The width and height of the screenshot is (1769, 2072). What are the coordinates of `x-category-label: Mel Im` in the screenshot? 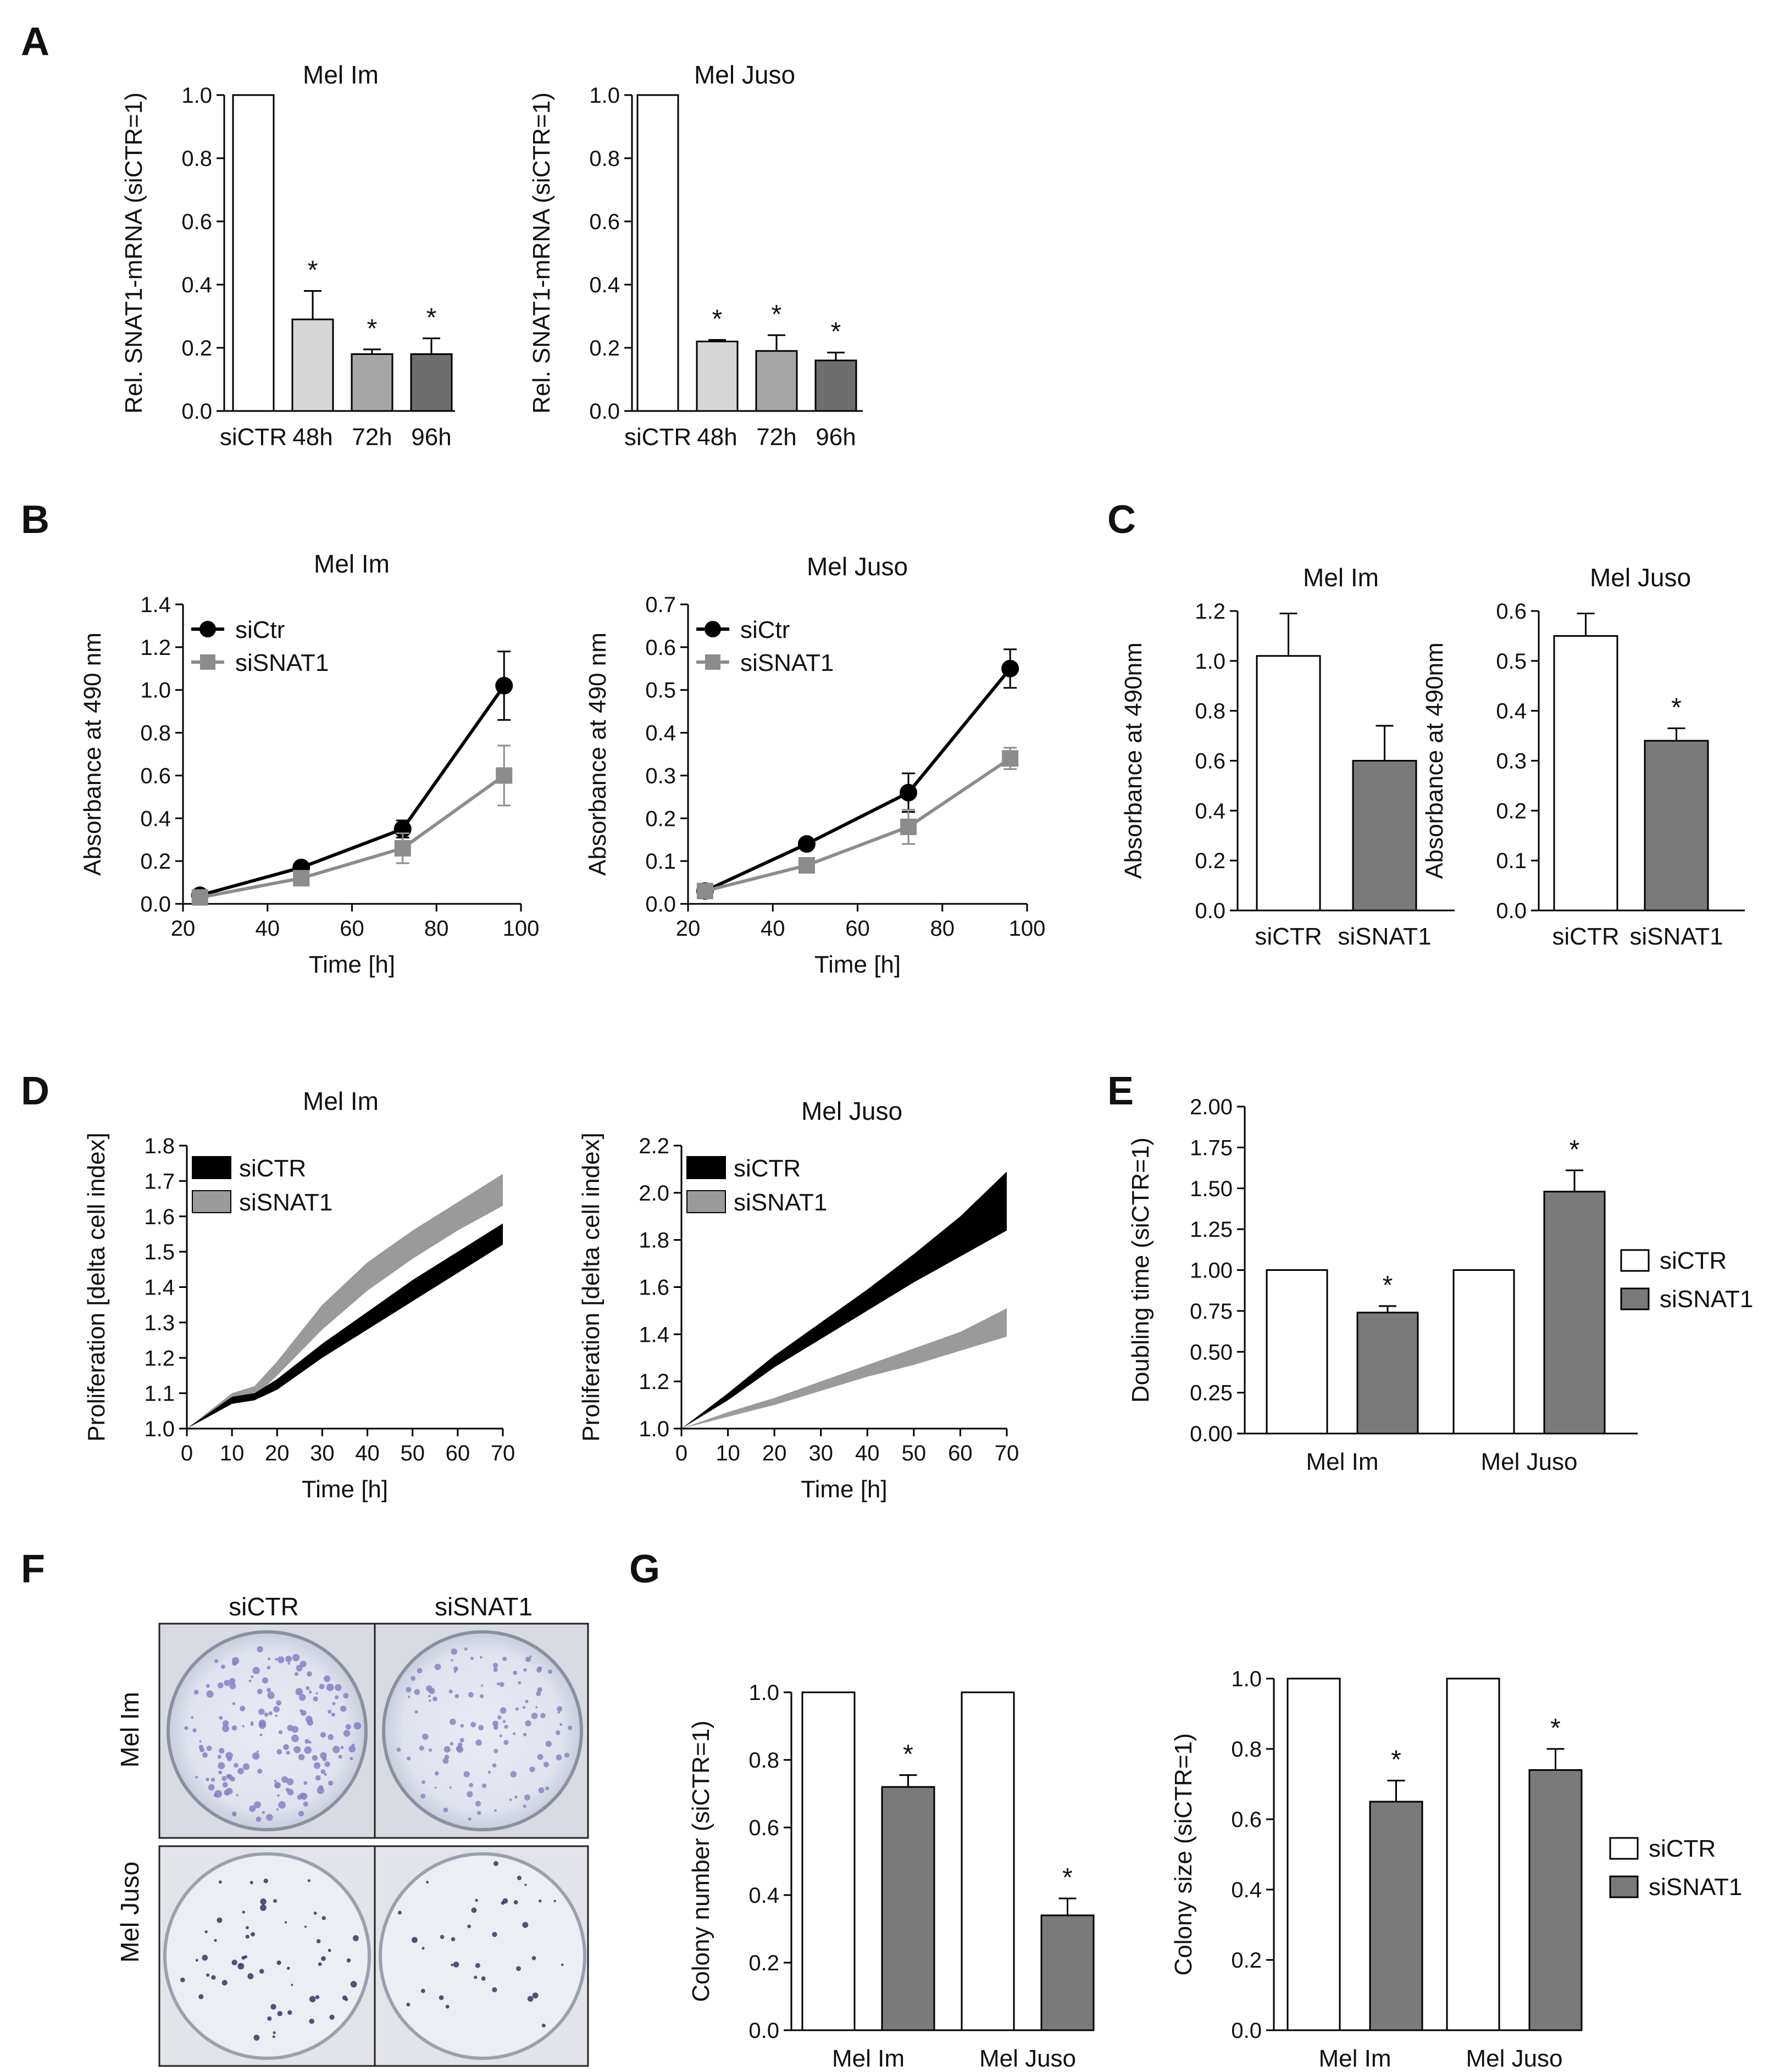 It's located at (869, 2059).